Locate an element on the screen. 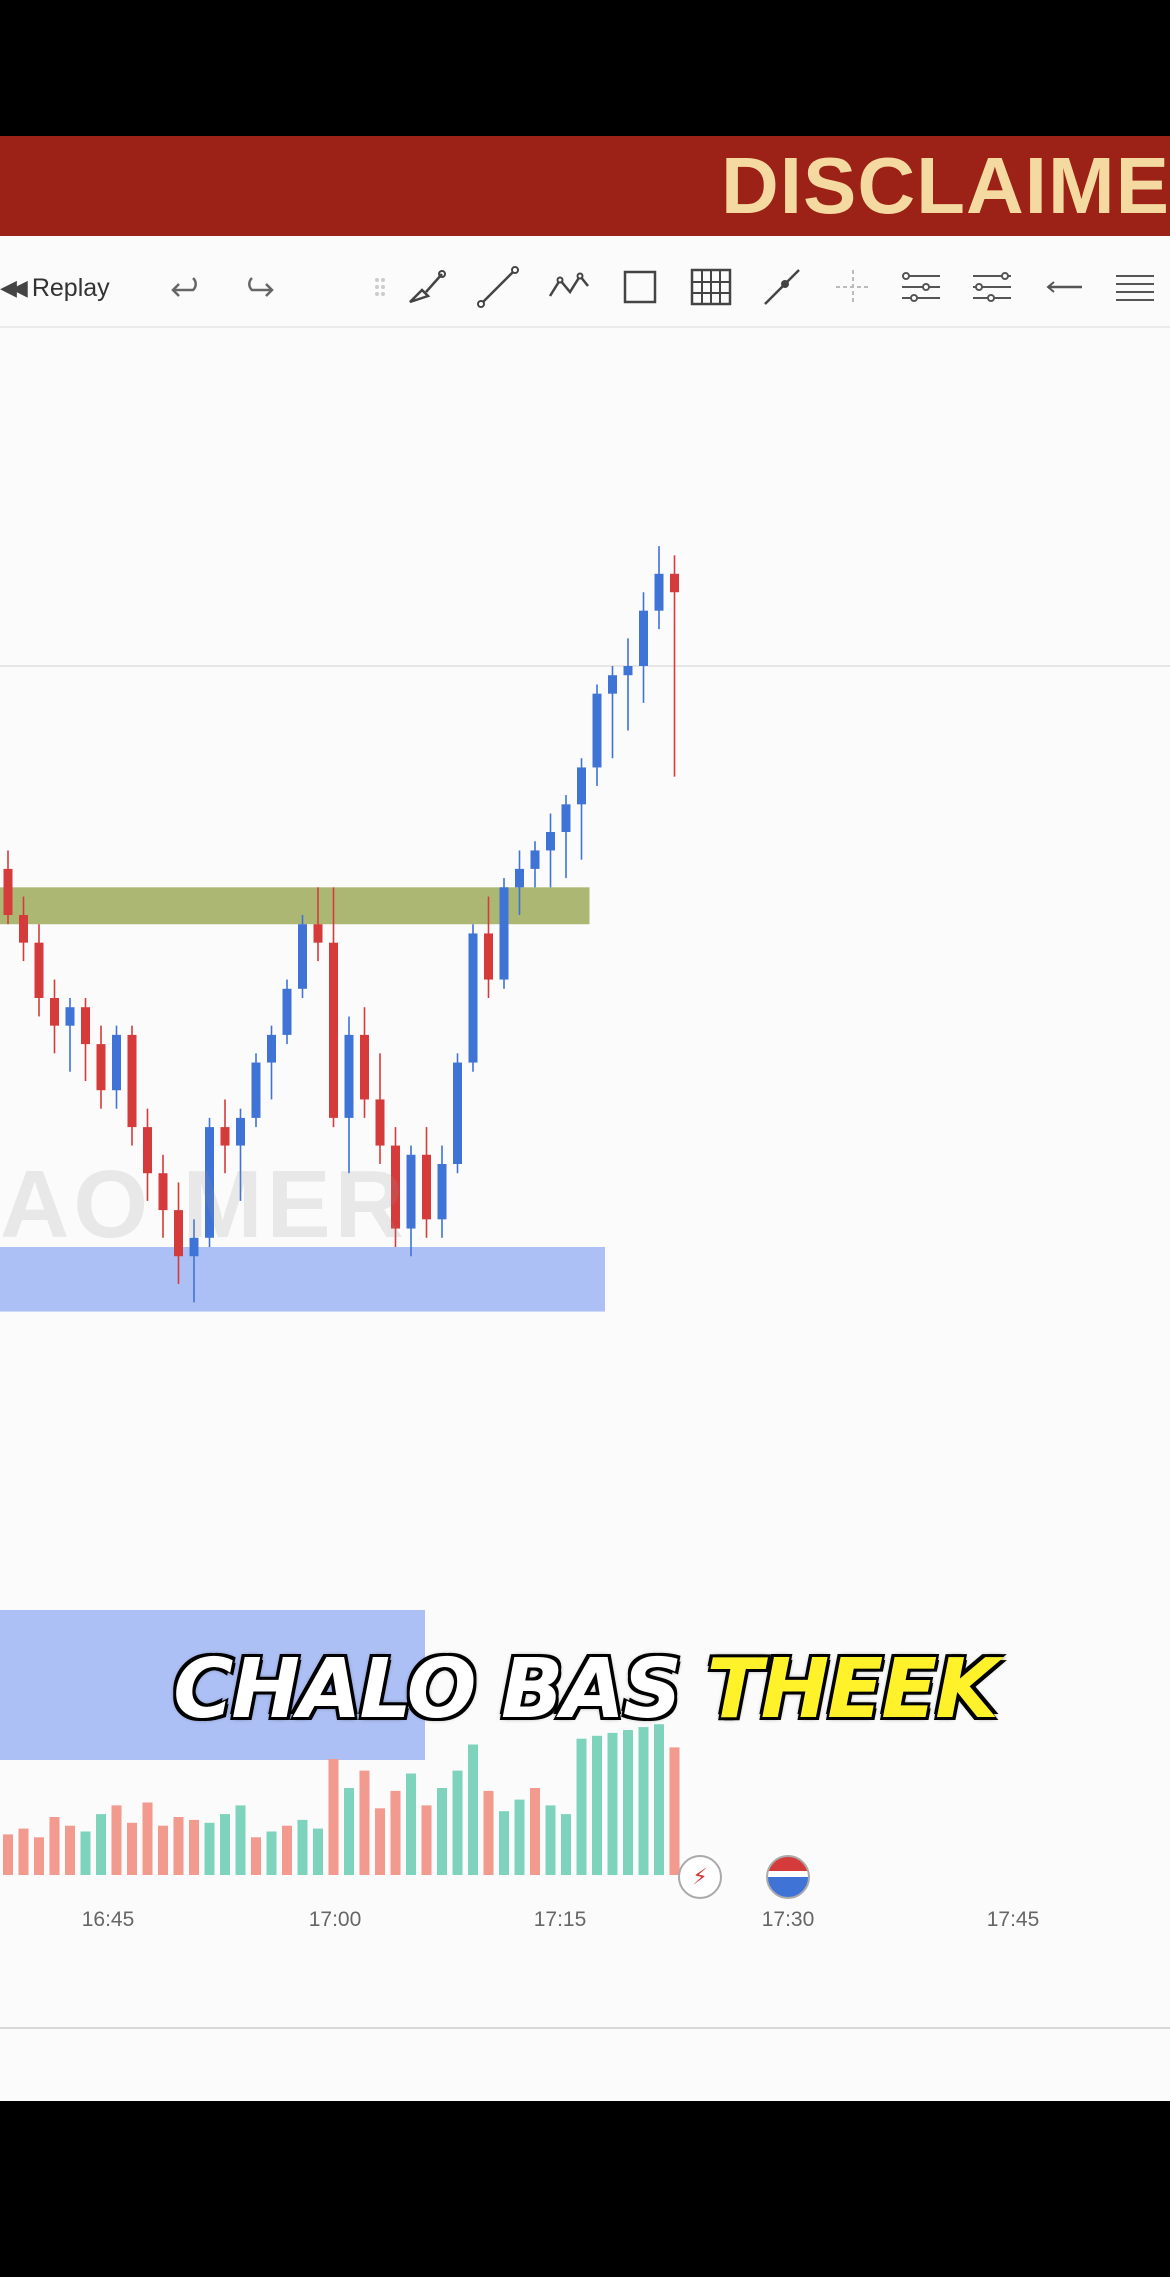 The width and height of the screenshot is (1170, 2277). time-label: 17:45 is located at coordinates (1013, 1919).